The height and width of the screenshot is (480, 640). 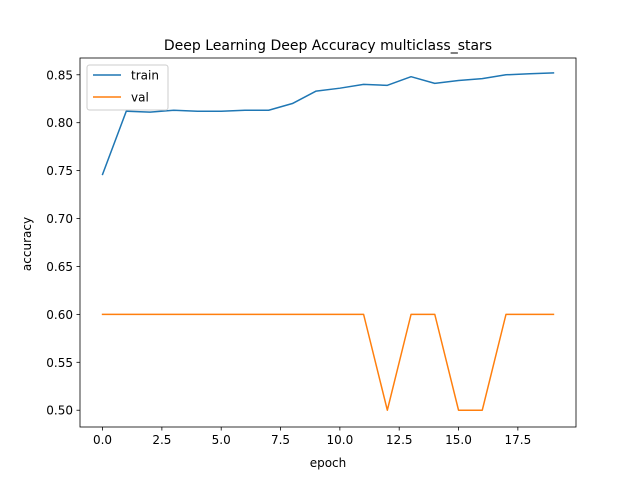 I want to click on y-tick-label: 0.60, so click(x=59, y=315).